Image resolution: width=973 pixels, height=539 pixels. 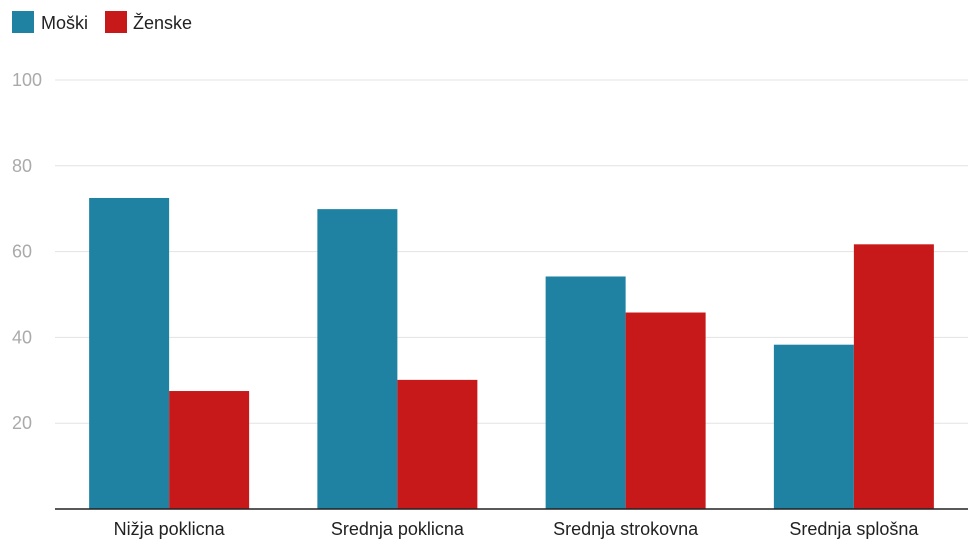 I want to click on legend-label-zenske: Ženske, so click(x=162, y=23).